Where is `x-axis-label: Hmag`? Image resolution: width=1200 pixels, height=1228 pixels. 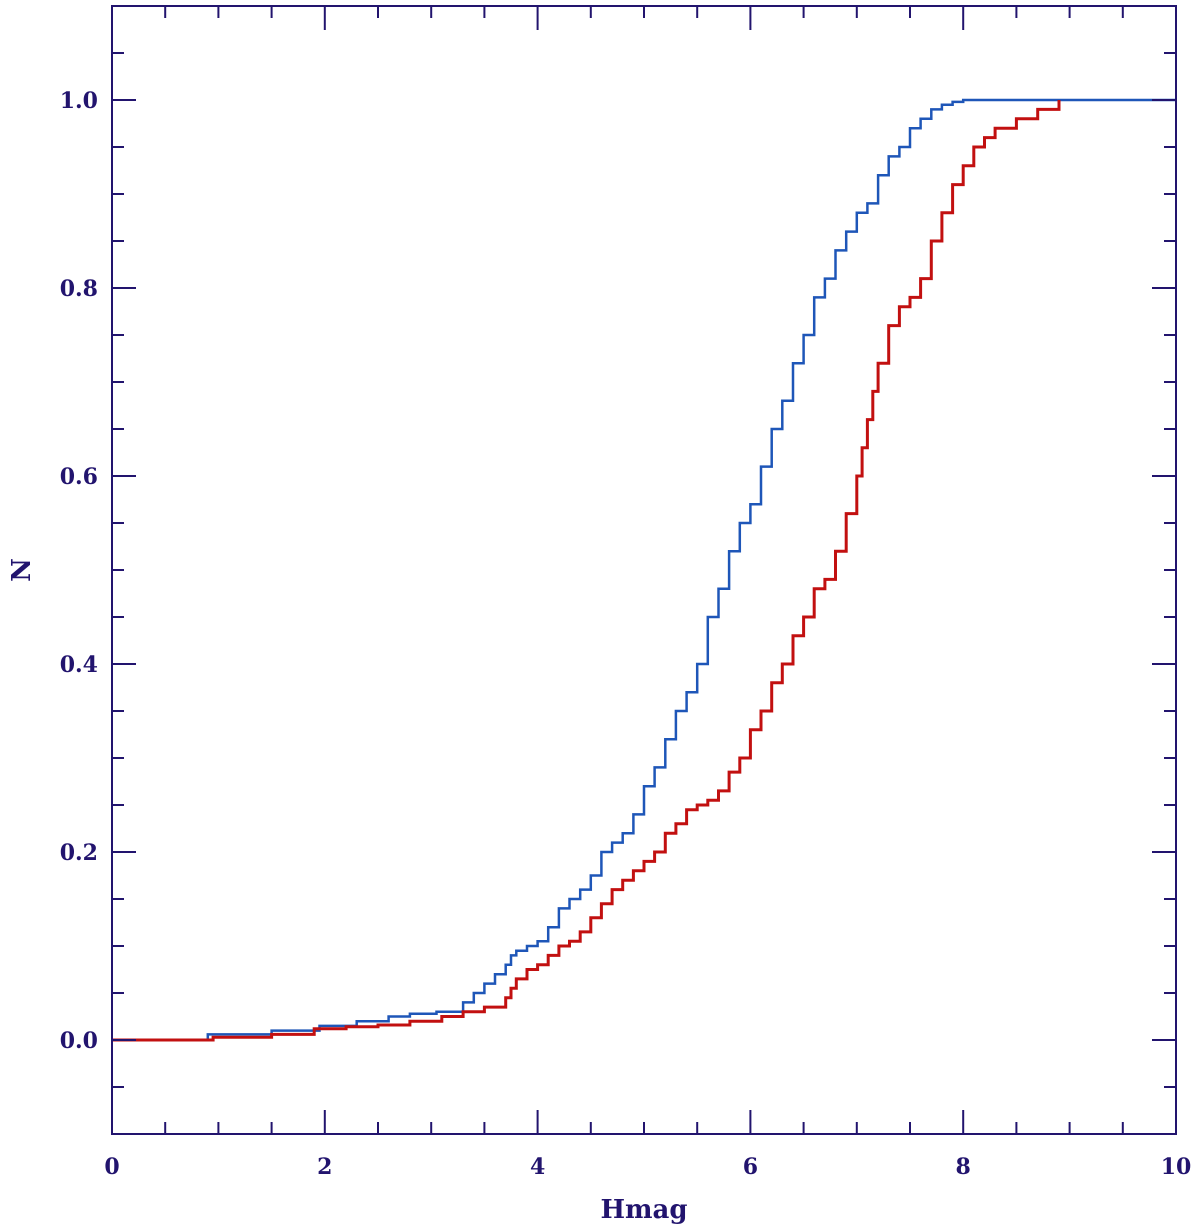
x-axis-label: Hmag is located at coordinates (643, 1210).